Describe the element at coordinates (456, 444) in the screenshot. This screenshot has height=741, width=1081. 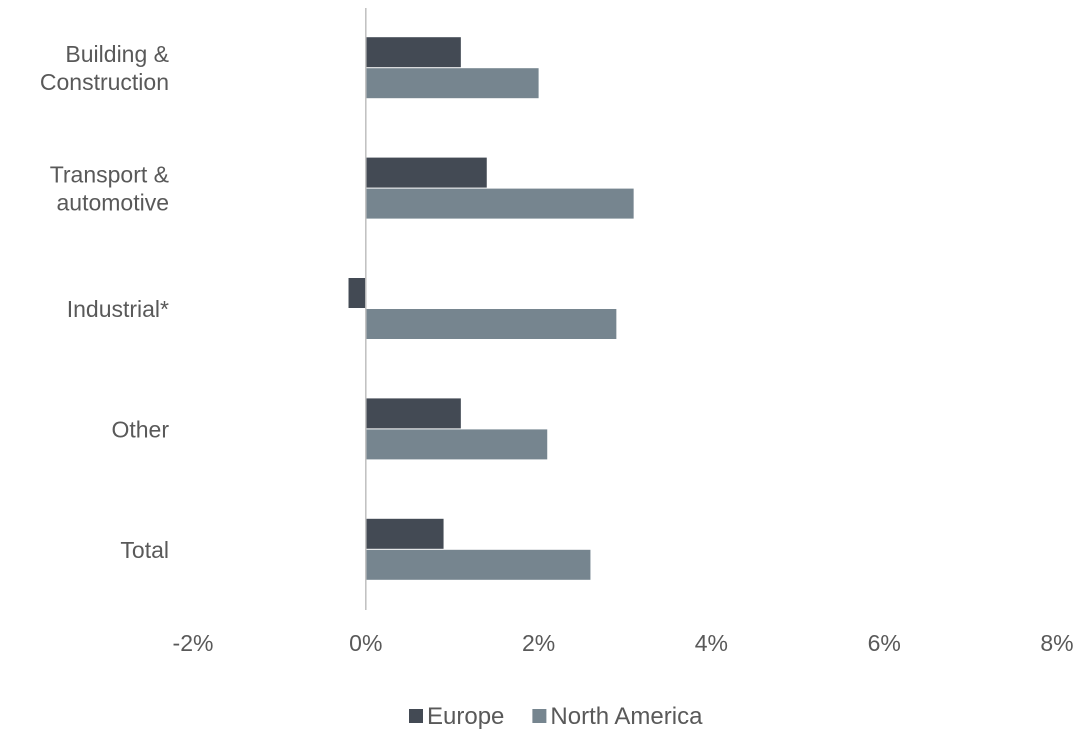
I see `bar-north-america-other` at that location.